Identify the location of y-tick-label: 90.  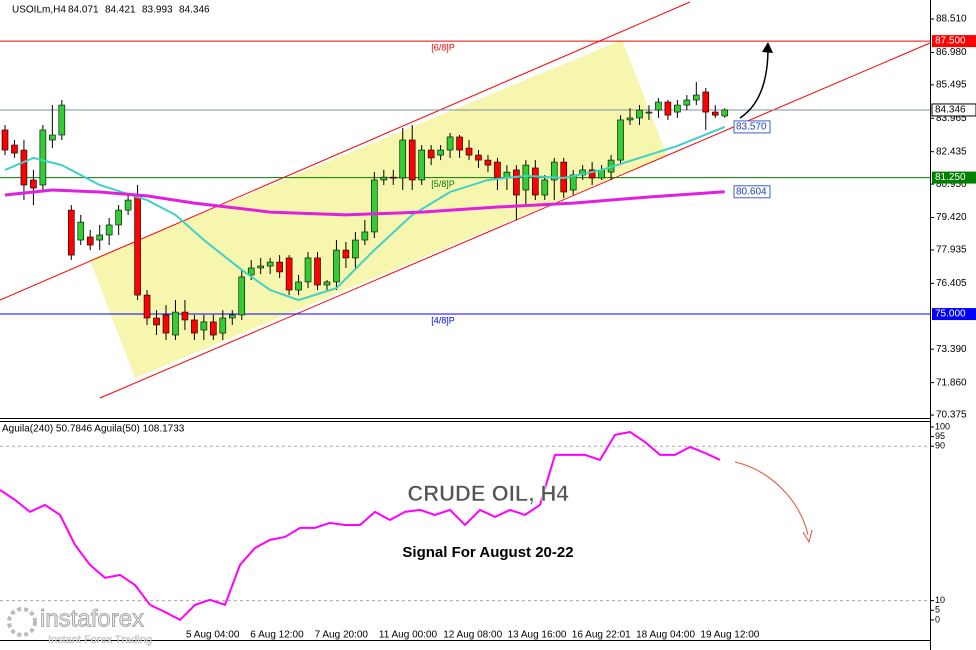
(940, 446).